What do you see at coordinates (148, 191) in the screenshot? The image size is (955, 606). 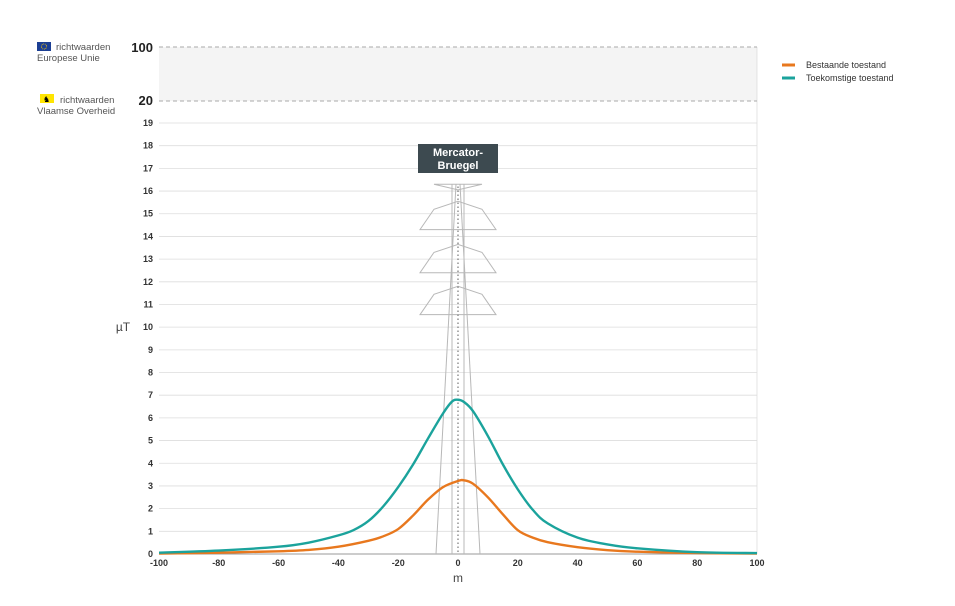 I see `y-tick-label-16: 16` at bounding box center [148, 191].